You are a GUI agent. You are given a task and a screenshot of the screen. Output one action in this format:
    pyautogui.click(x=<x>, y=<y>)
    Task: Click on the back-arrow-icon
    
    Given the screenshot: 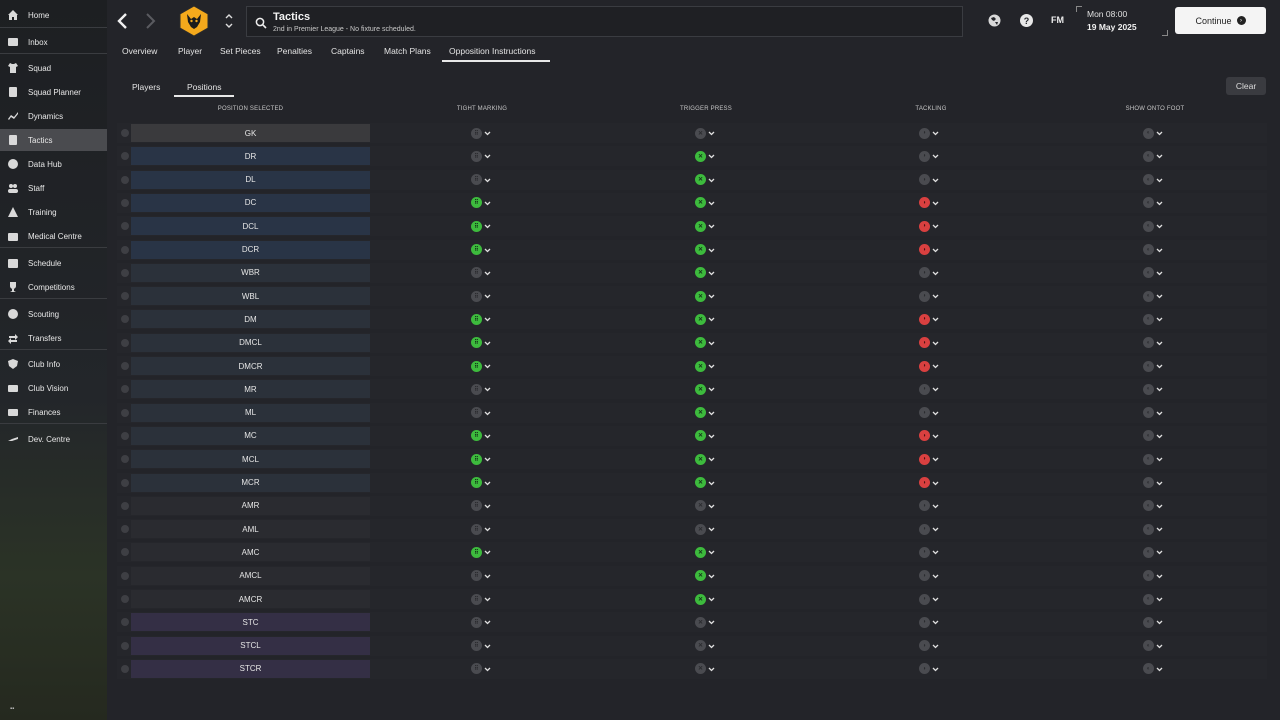 What is the action you would take?
    pyautogui.click(x=123, y=21)
    